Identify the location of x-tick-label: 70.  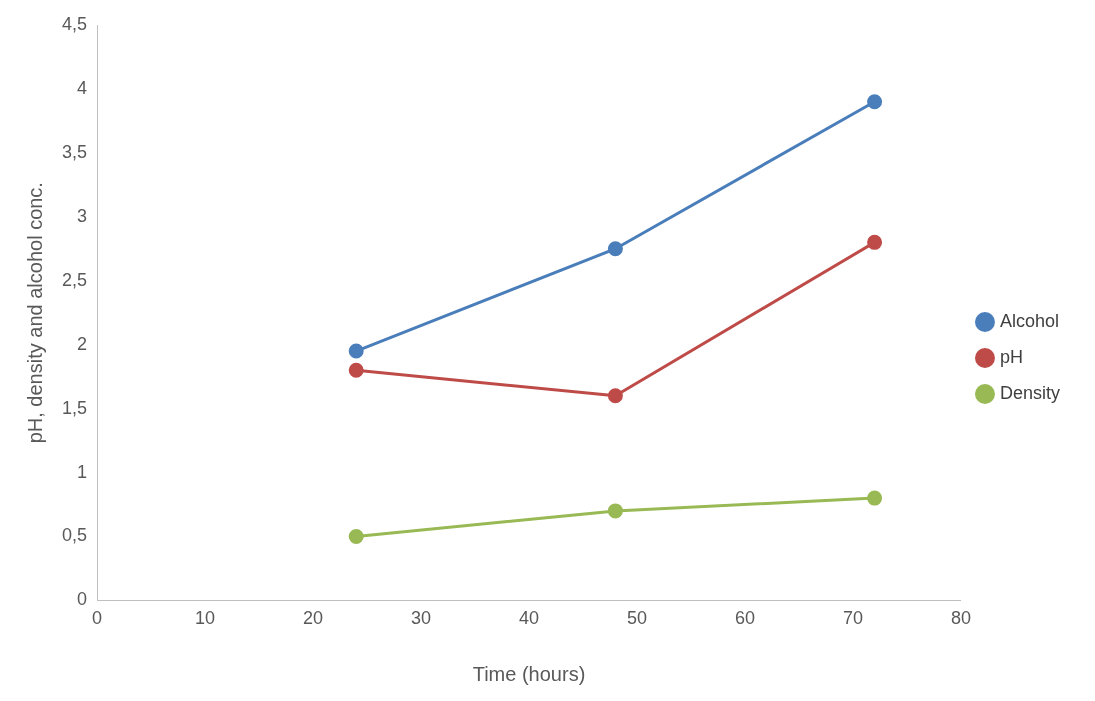
(852, 618).